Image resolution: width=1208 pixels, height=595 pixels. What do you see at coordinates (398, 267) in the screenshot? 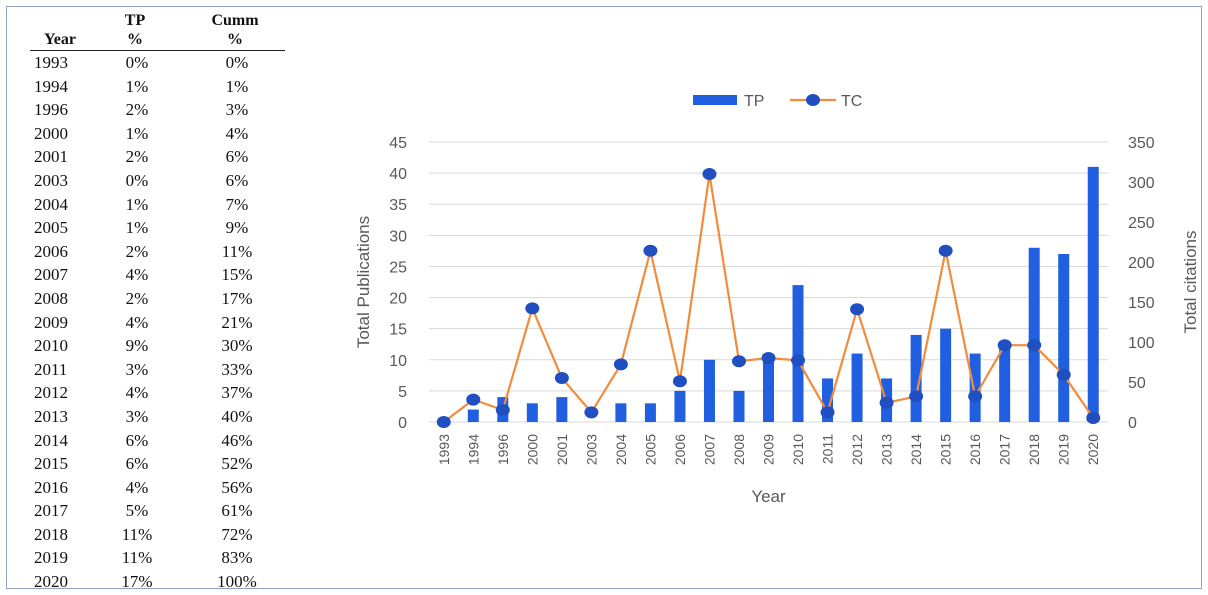
I see `y-tick-label: 25` at bounding box center [398, 267].